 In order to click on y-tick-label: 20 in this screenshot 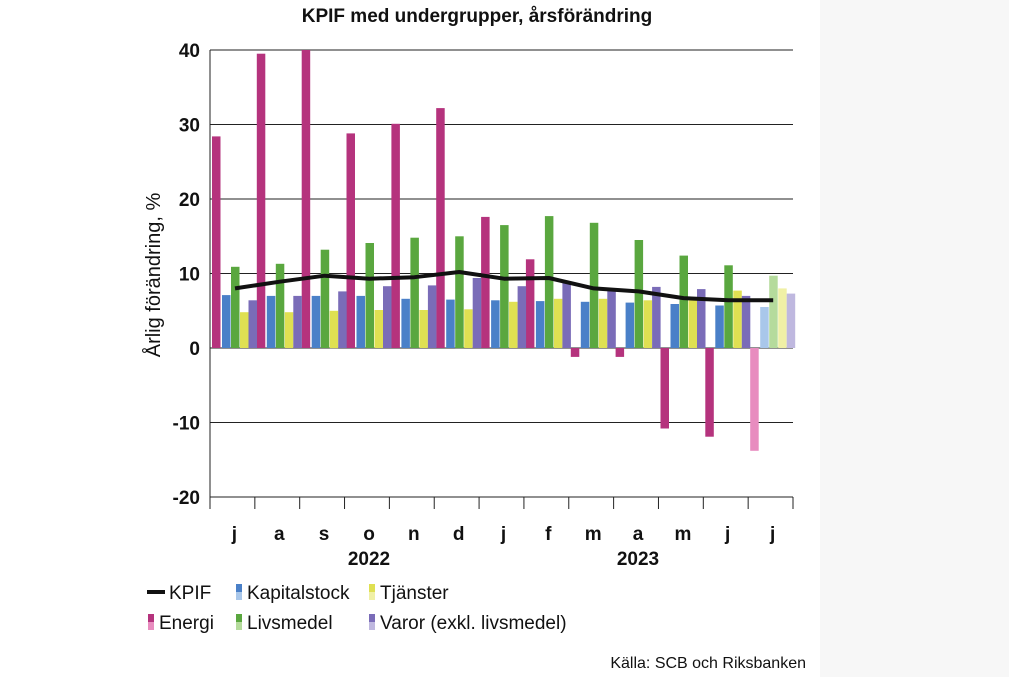, I will do `click(189, 200)`.